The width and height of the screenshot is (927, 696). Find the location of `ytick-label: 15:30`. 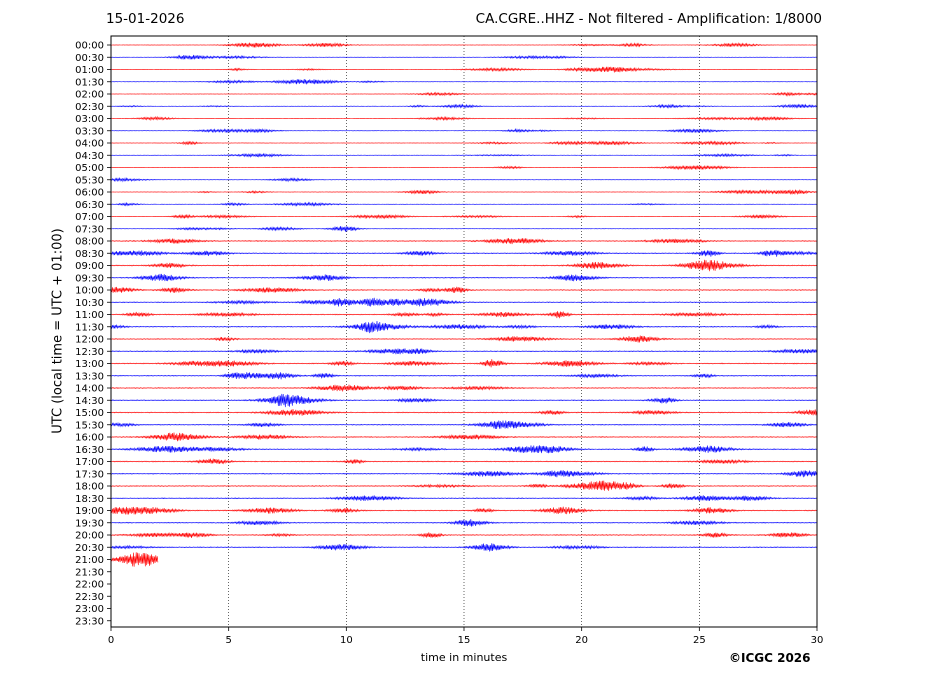

ytick-label: 15:30 is located at coordinates (89, 425).